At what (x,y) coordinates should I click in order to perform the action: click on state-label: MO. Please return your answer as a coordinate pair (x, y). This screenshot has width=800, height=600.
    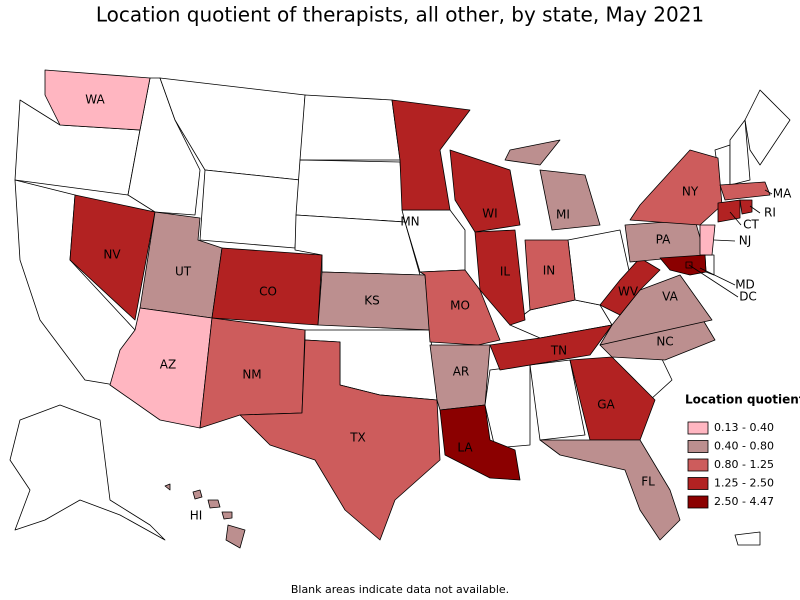
    Looking at the image, I should click on (460, 306).